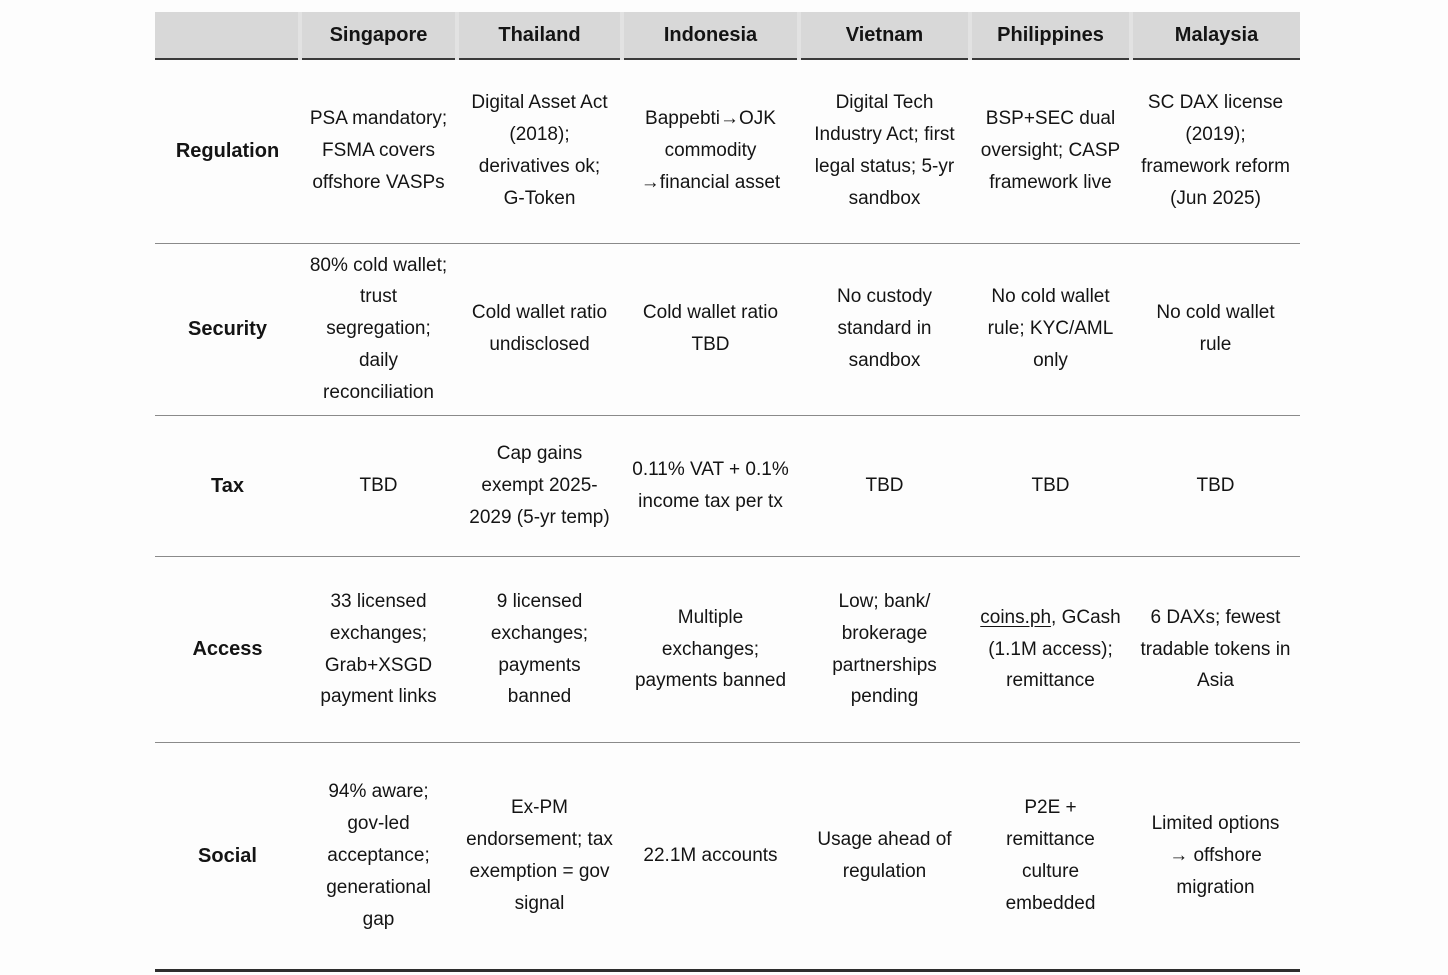 Image resolution: width=1448 pixels, height=975 pixels. I want to click on table-cell: 6 DAXs; fewest tradable tokens in Asia, so click(1215, 649).